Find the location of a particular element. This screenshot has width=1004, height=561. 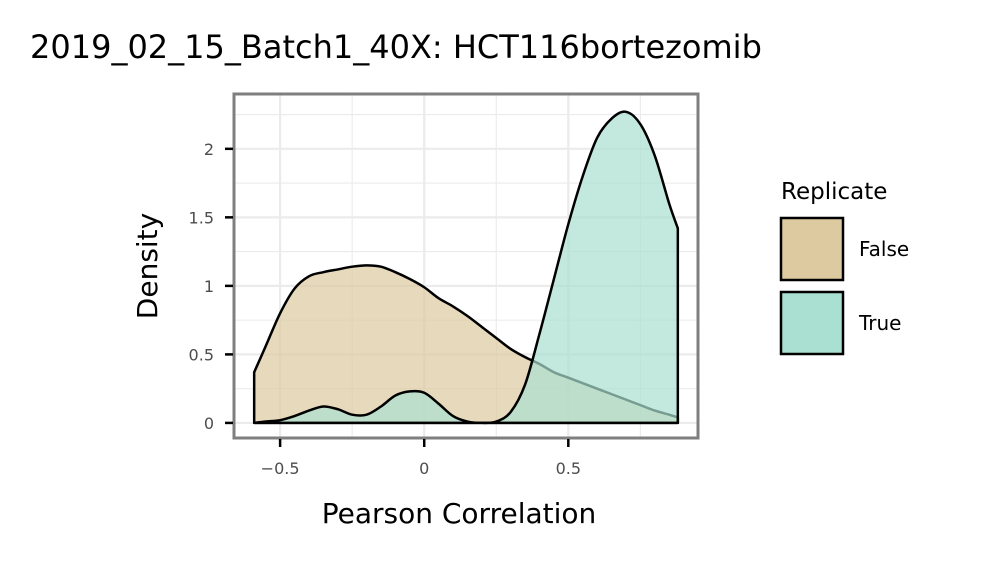

x-tick-label: 0 is located at coordinates (424, 468).